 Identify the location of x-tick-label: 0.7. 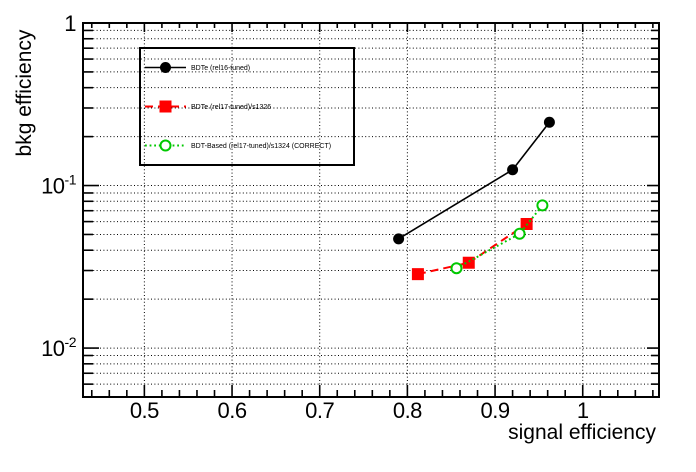
(319, 410).